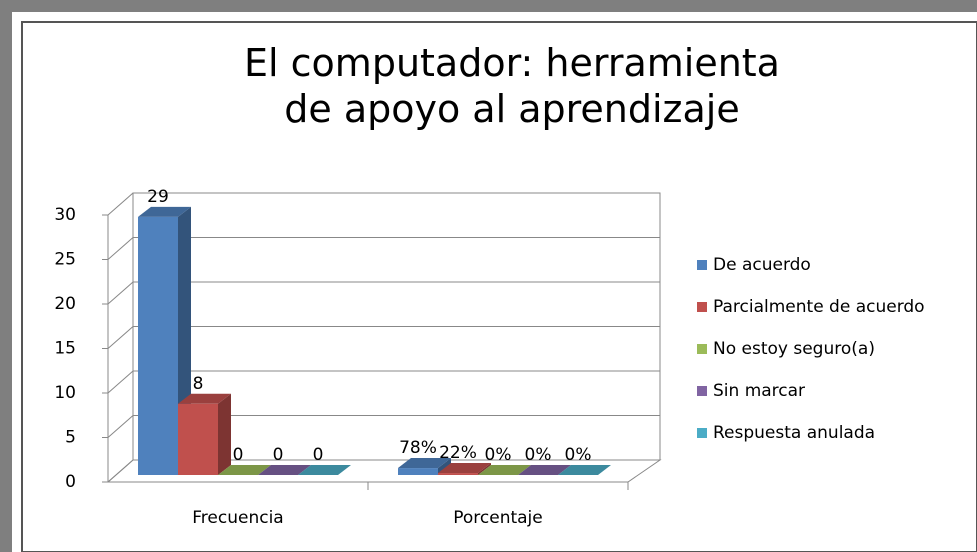 Image resolution: width=977 pixels, height=552 pixels. What do you see at coordinates (237, 518) in the screenshot?
I see `x-tick-label: Frecuencia` at bounding box center [237, 518].